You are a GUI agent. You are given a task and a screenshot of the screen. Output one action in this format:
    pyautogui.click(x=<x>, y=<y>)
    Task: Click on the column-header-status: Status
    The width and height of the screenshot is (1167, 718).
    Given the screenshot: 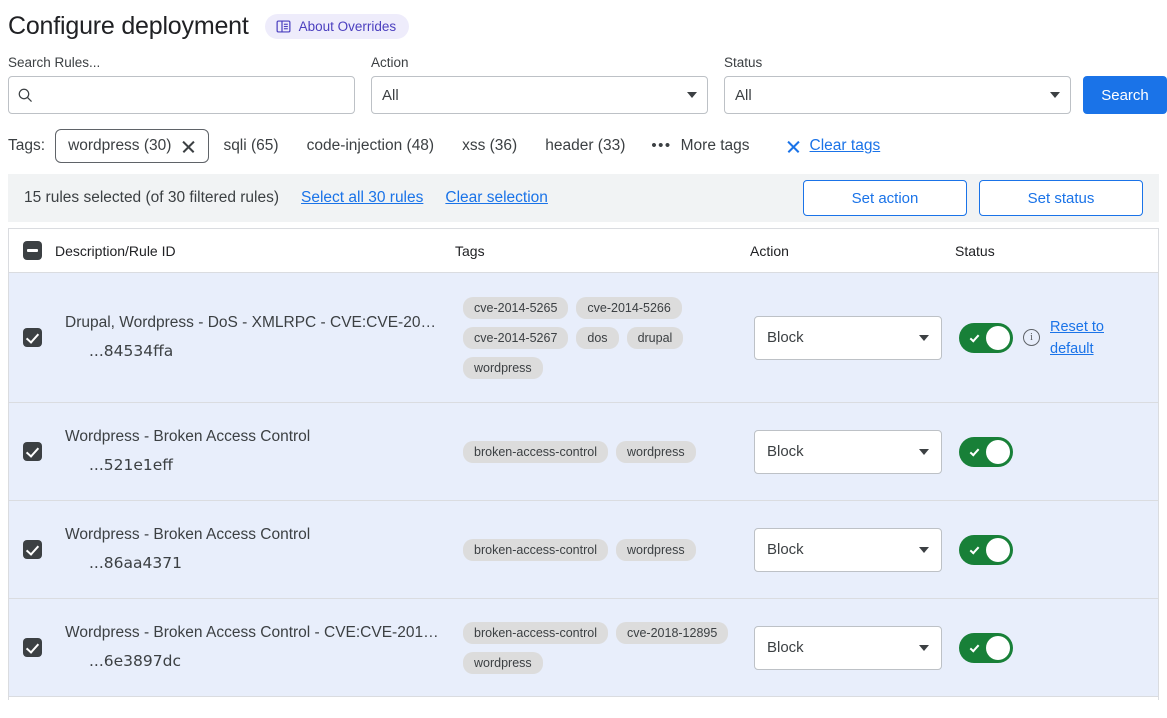 What is the action you would take?
    pyautogui.click(x=975, y=250)
    